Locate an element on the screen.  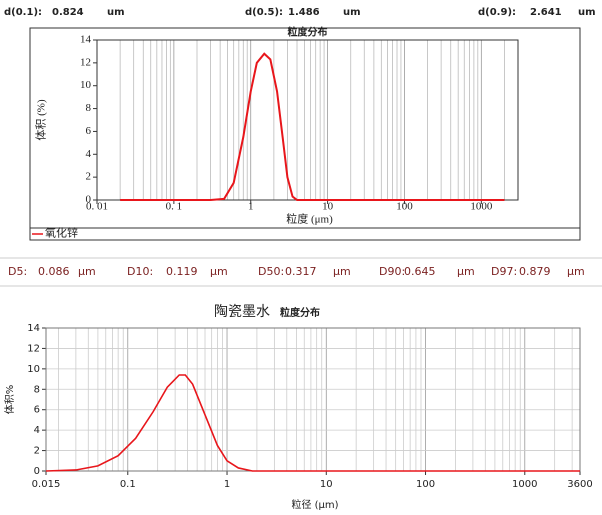
stat-value: 0.086 is located at coordinates (54, 271).